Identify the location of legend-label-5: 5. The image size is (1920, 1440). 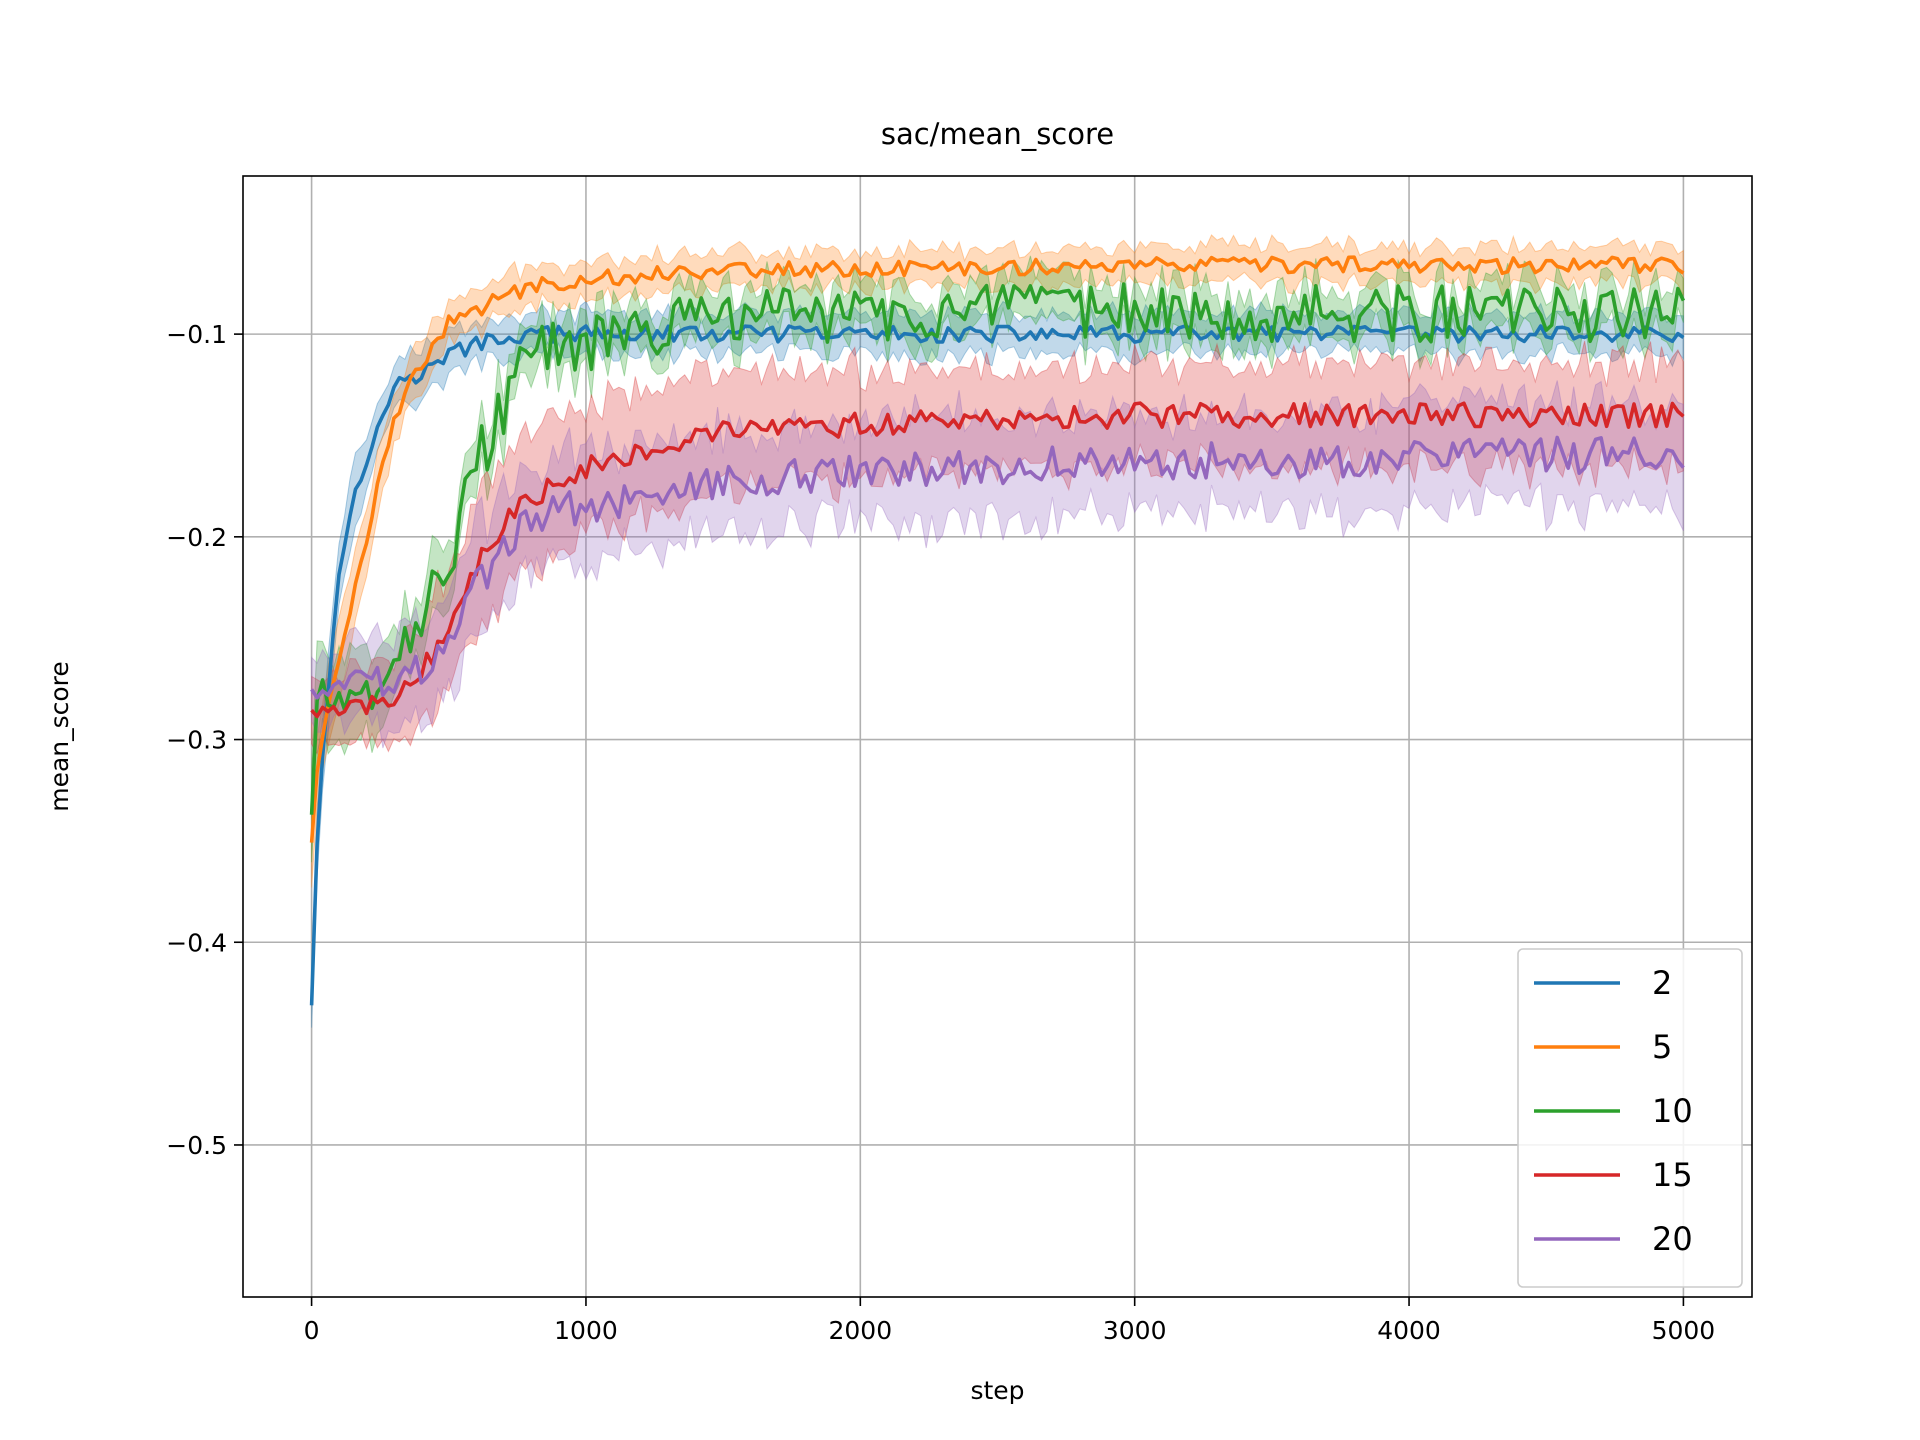
(1662, 1047).